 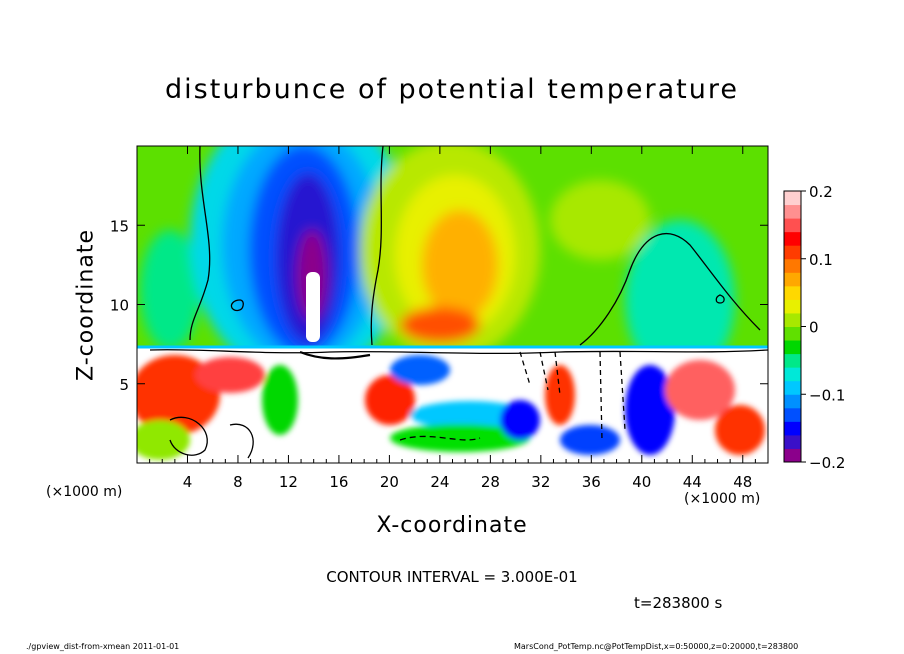 I want to click on x-tick-label: 40, so click(x=641, y=482).